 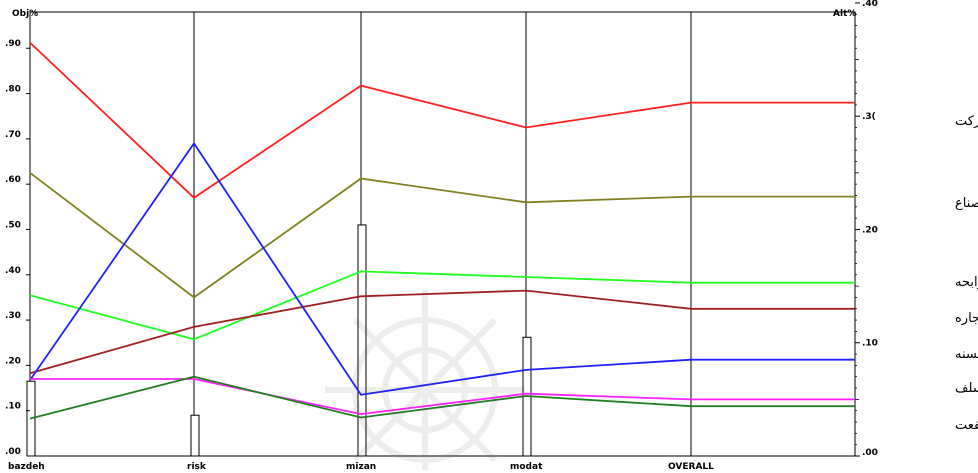 What do you see at coordinates (966, 203) in the screenshot?
I see `legend-label-2: استصناع` at bounding box center [966, 203].